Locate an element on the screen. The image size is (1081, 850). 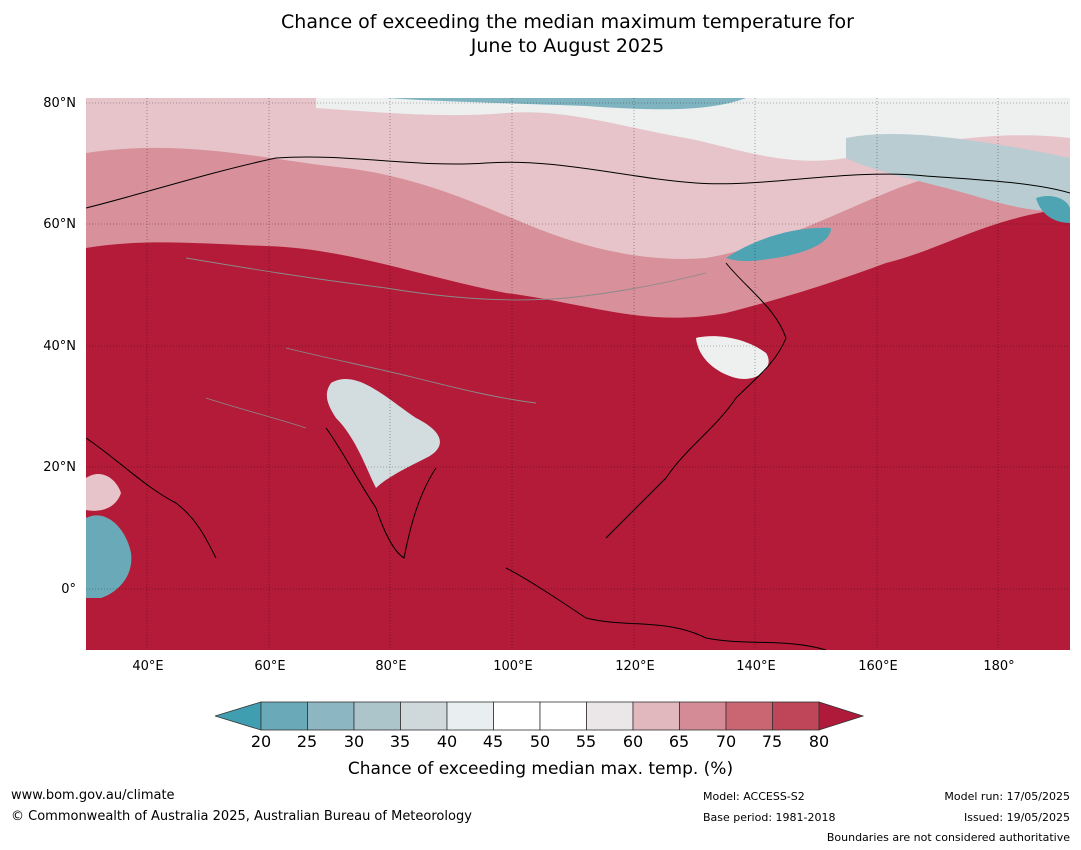
colorbar-tick: 25 is located at coordinates (307, 741).